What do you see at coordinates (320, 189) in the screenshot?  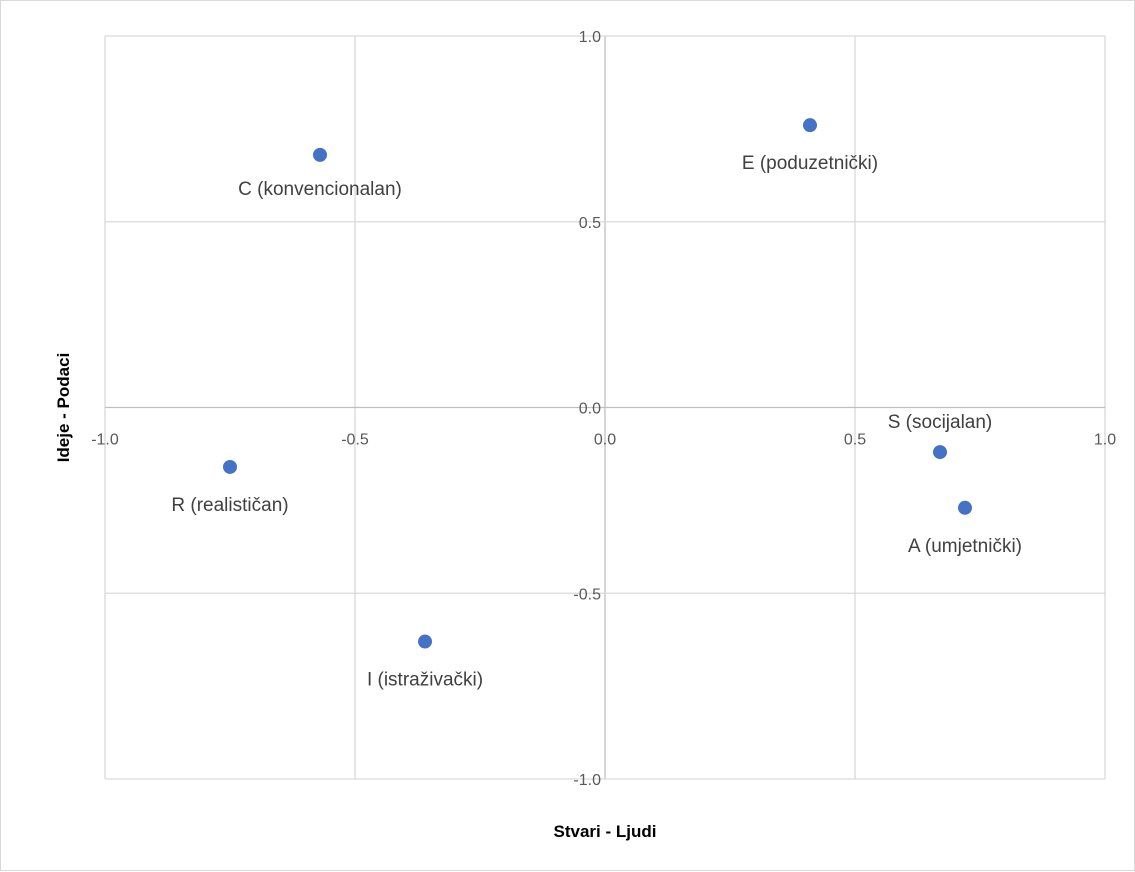 I see `data-point-label: C (konvencionalan)` at bounding box center [320, 189].